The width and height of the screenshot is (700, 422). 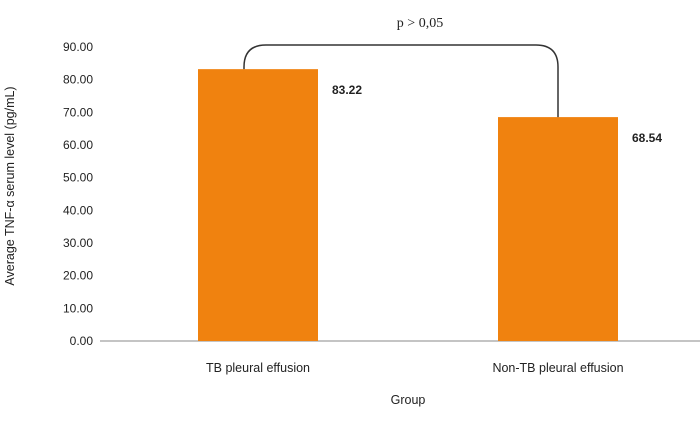 What do you see at coordinates (347, 90) in the screenshot?
I see `data-label: 83.22` at bounding box center [347, 90].